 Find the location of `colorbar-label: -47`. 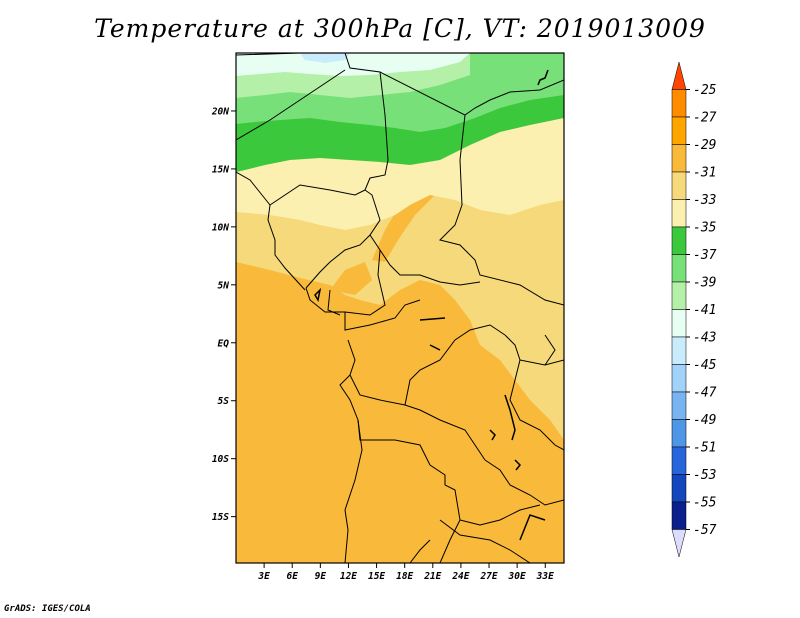

colorbar-label: -47 is located at coordinates (705, 393).